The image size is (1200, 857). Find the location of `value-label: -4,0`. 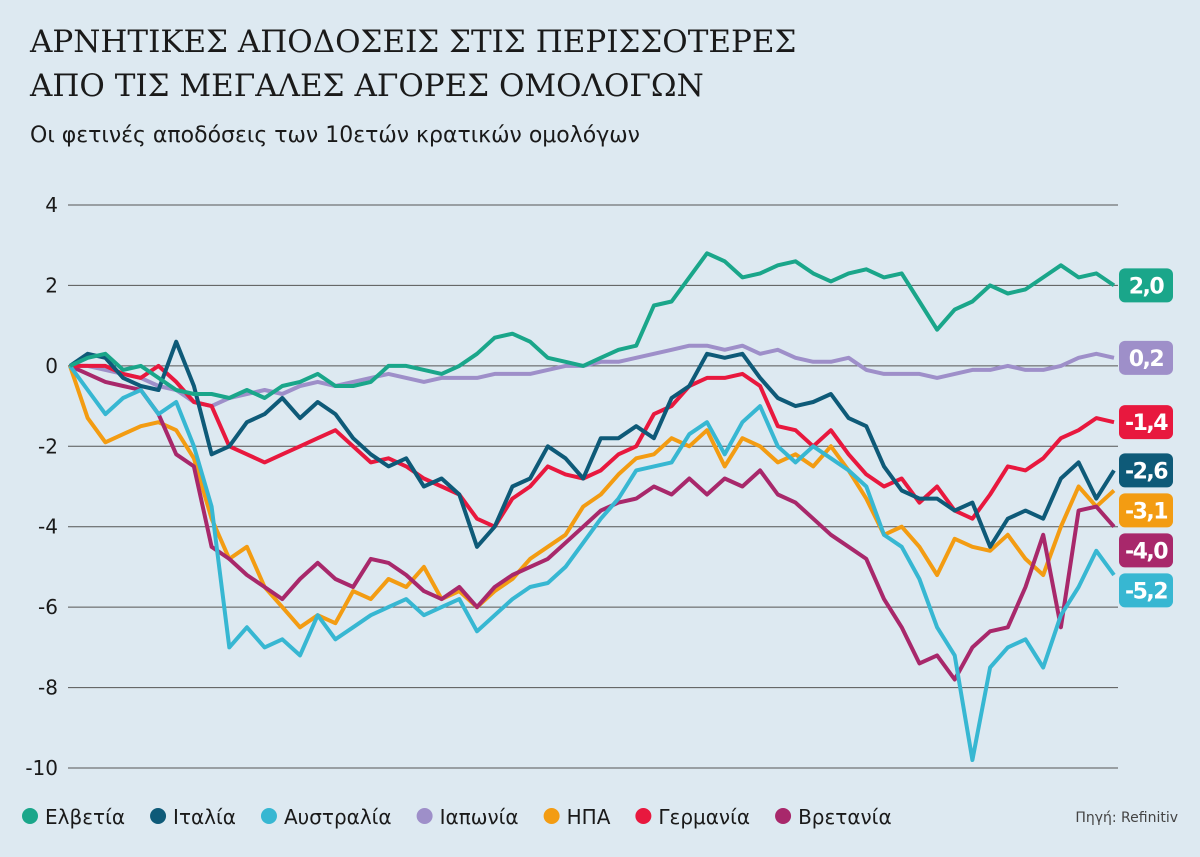

value-label: -4,0 is located at coordinates (1146, 551).